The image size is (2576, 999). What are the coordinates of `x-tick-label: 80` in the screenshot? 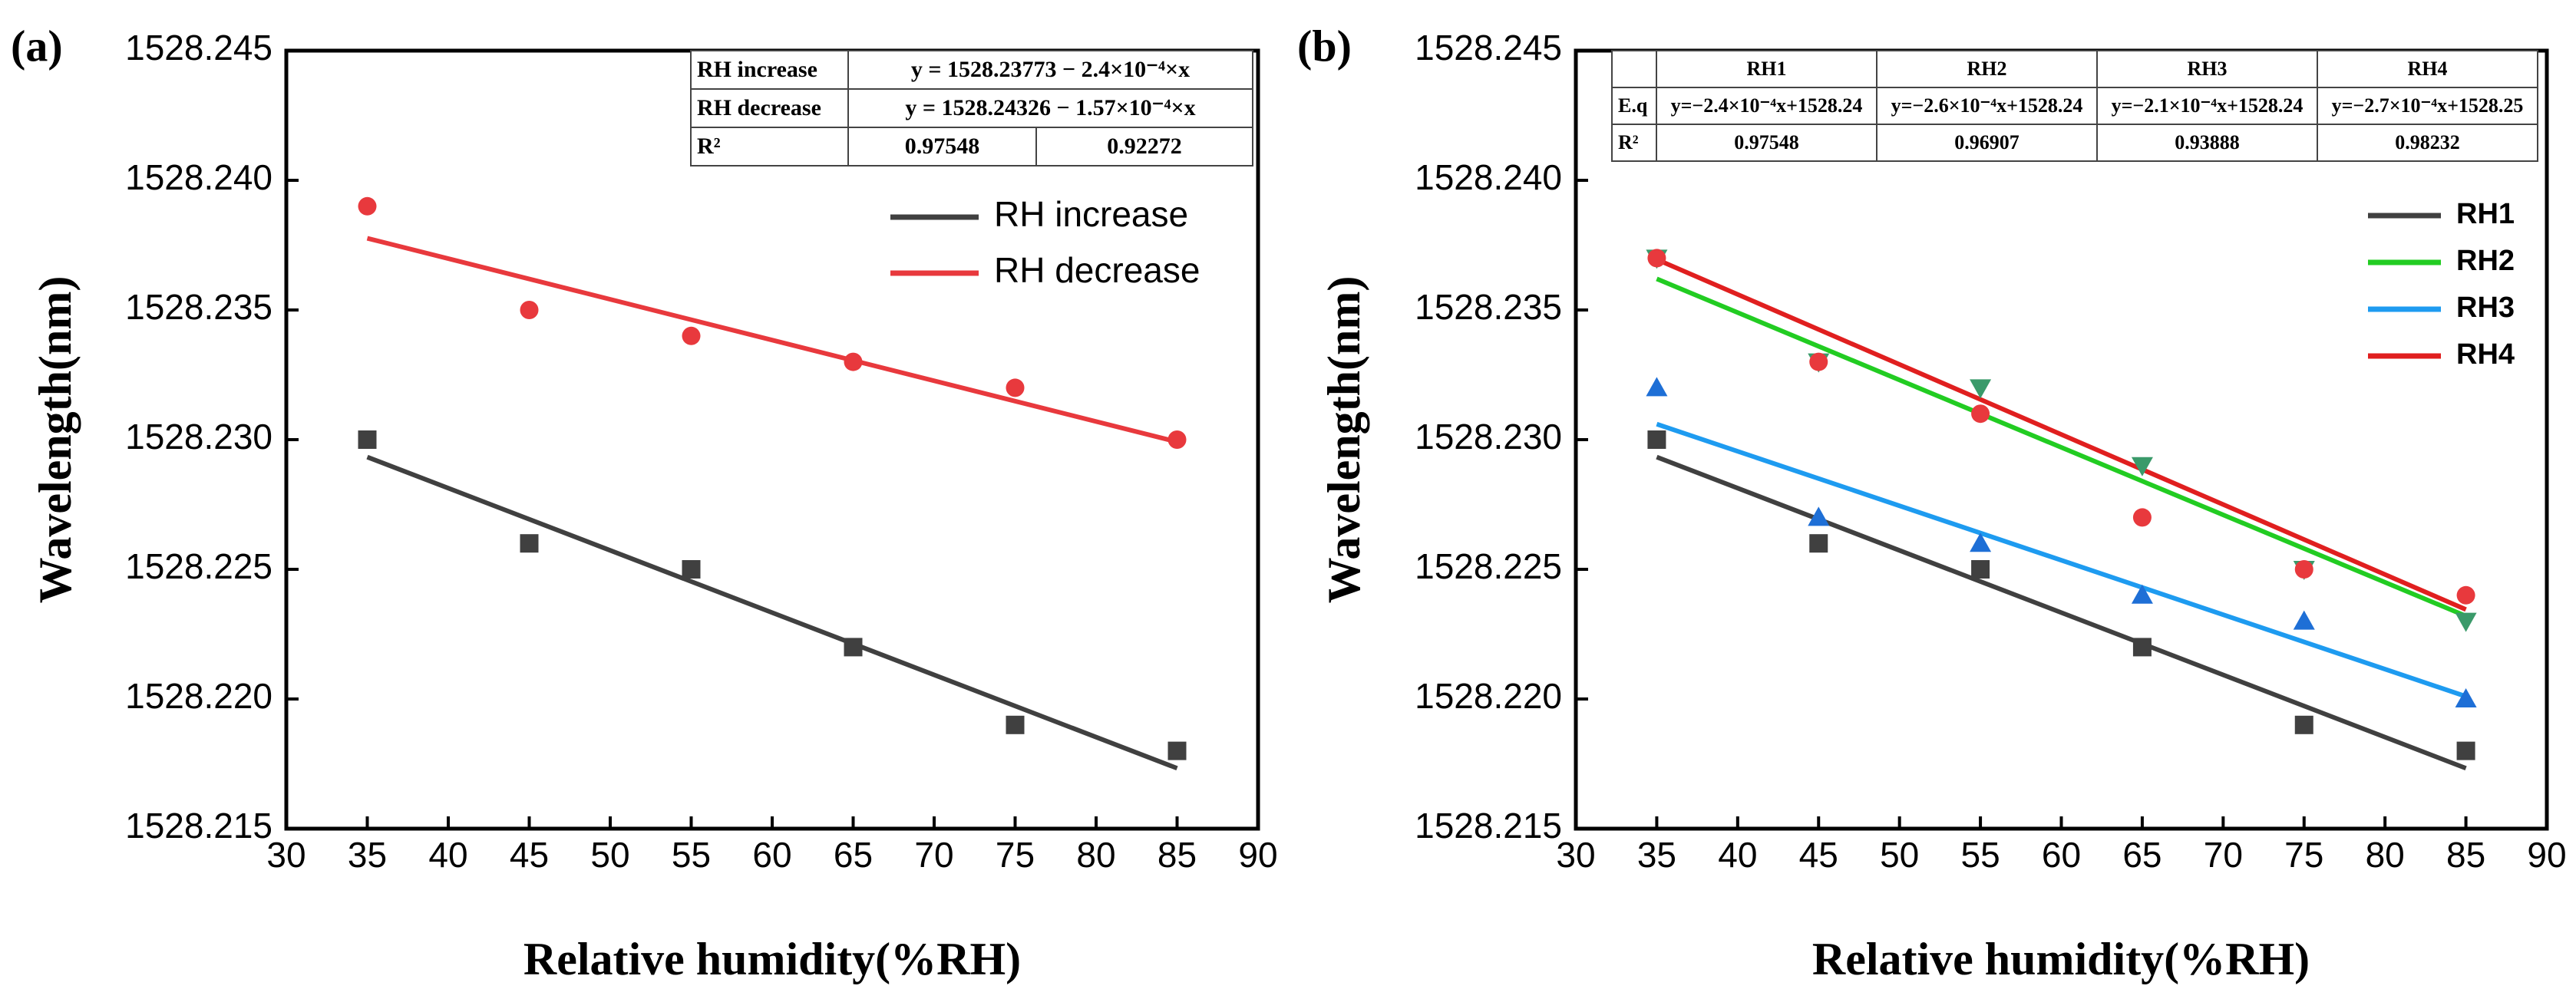 It's located at (1095, 855).